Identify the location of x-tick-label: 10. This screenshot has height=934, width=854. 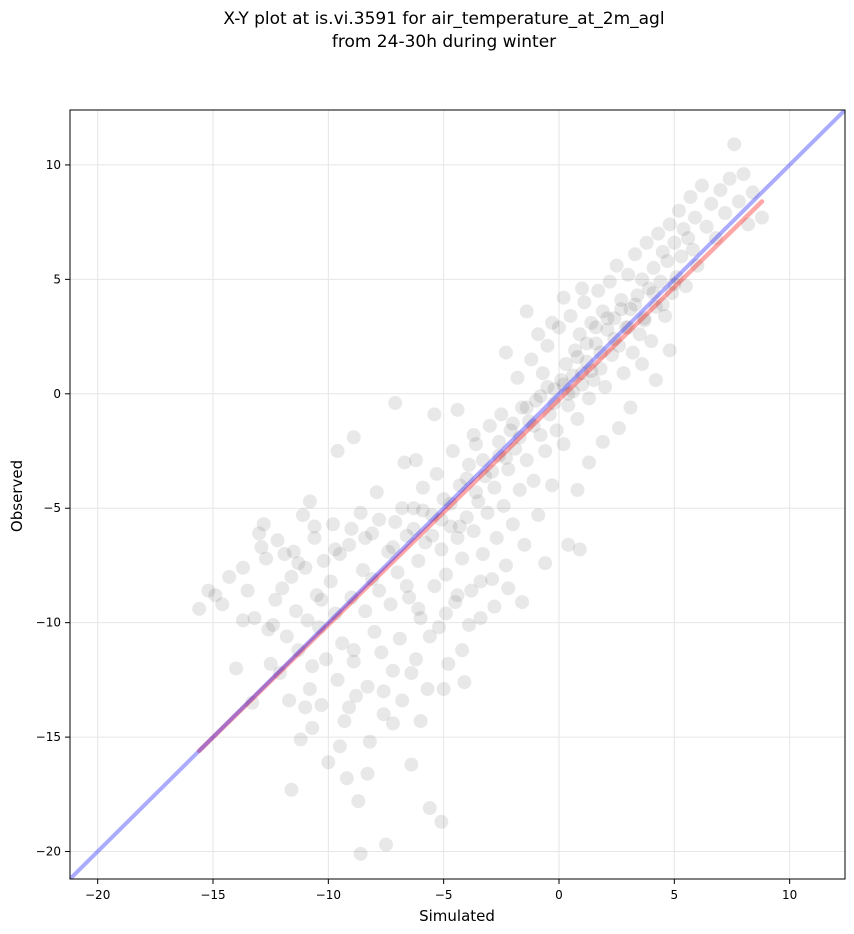
(789, 895).